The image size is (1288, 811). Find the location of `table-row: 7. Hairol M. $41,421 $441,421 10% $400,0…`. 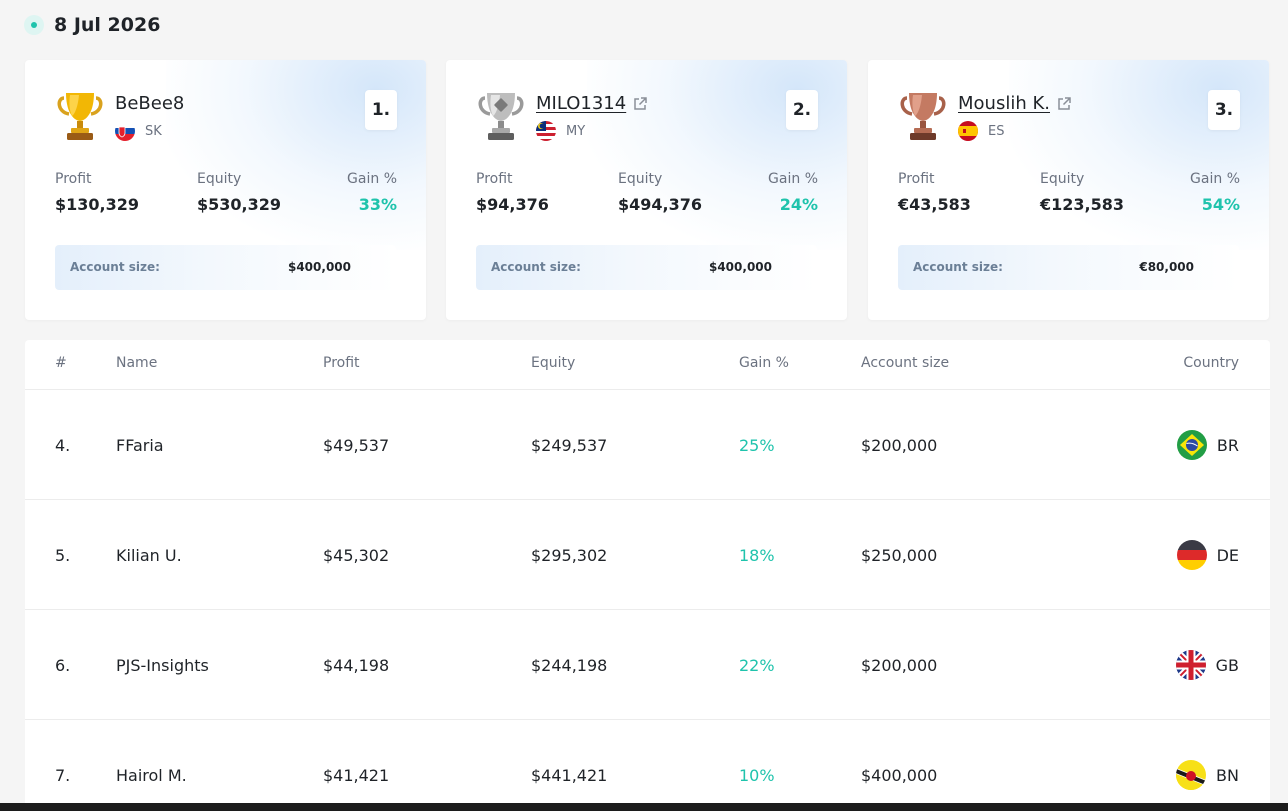

table-row: 7. Hairol M. $41,421 $441,421 10% $400,0… is located at coordinates (647, 765).